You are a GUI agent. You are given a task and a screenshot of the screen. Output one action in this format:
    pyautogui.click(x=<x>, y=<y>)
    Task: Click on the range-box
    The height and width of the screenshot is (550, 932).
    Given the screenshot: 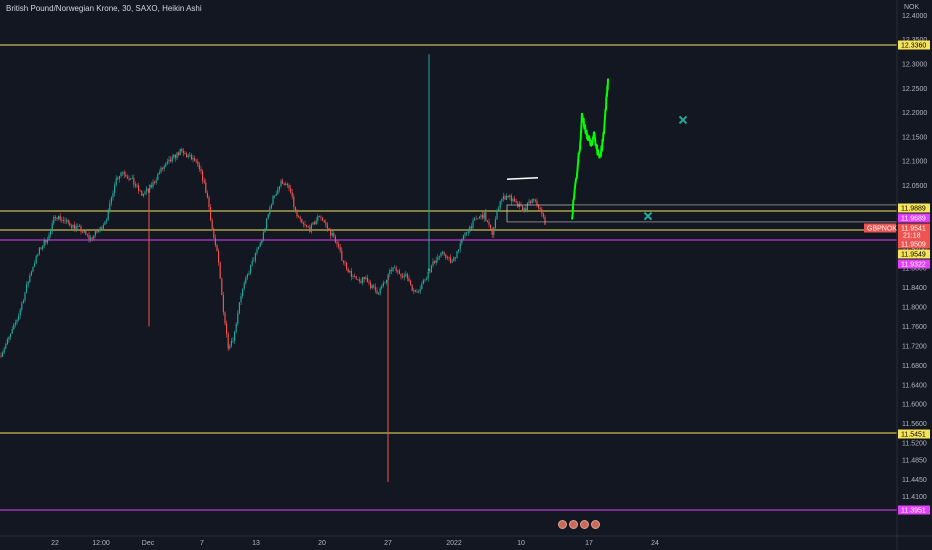 What is the action you would take?
    pyautogui.click(x=539, y=213)
    